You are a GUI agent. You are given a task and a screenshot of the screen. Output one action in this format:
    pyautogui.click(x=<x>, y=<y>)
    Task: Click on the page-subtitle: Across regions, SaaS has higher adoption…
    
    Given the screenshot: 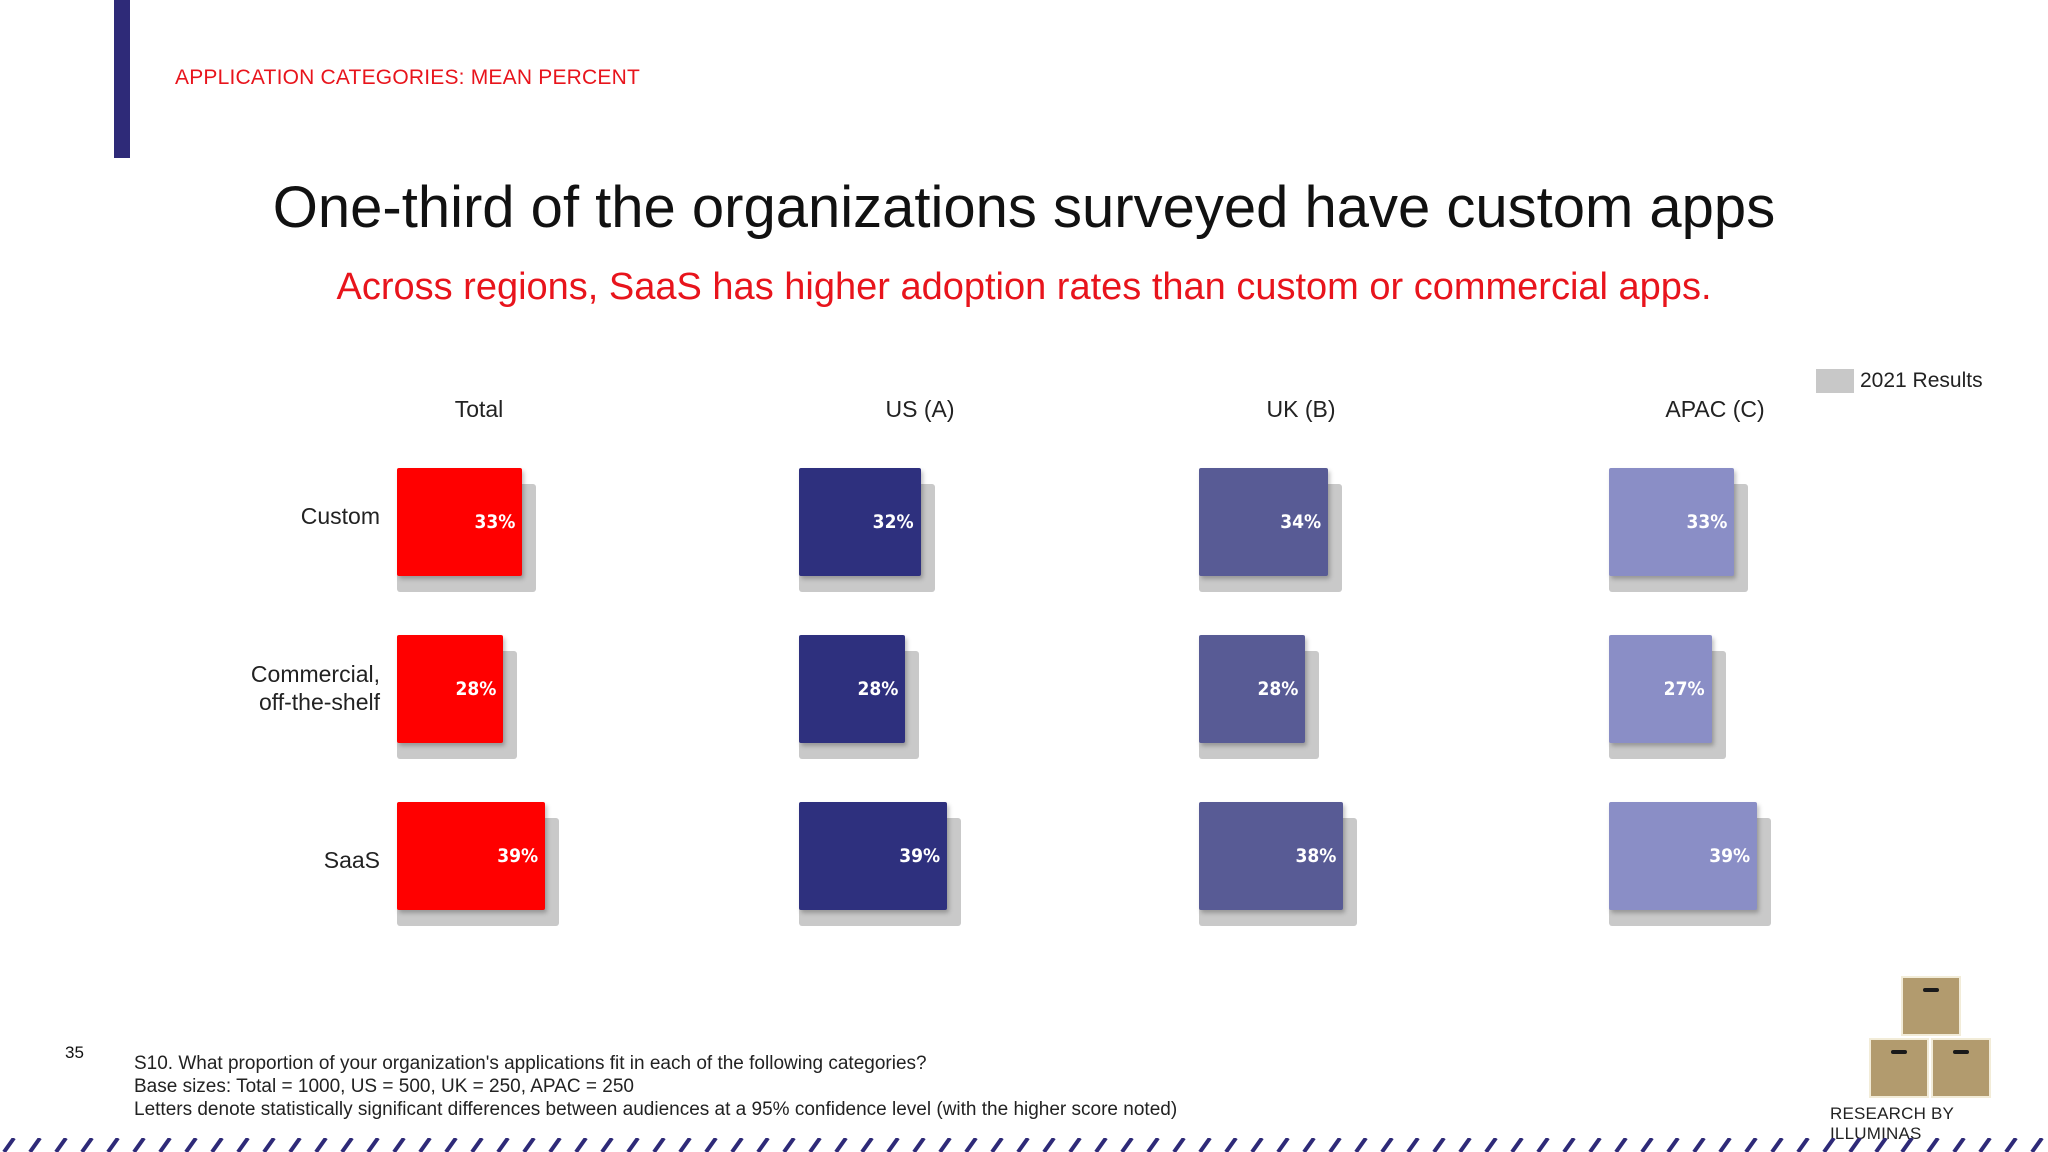 What is the action you would take?
    pyautogui.click(x=1024, y=287)
    